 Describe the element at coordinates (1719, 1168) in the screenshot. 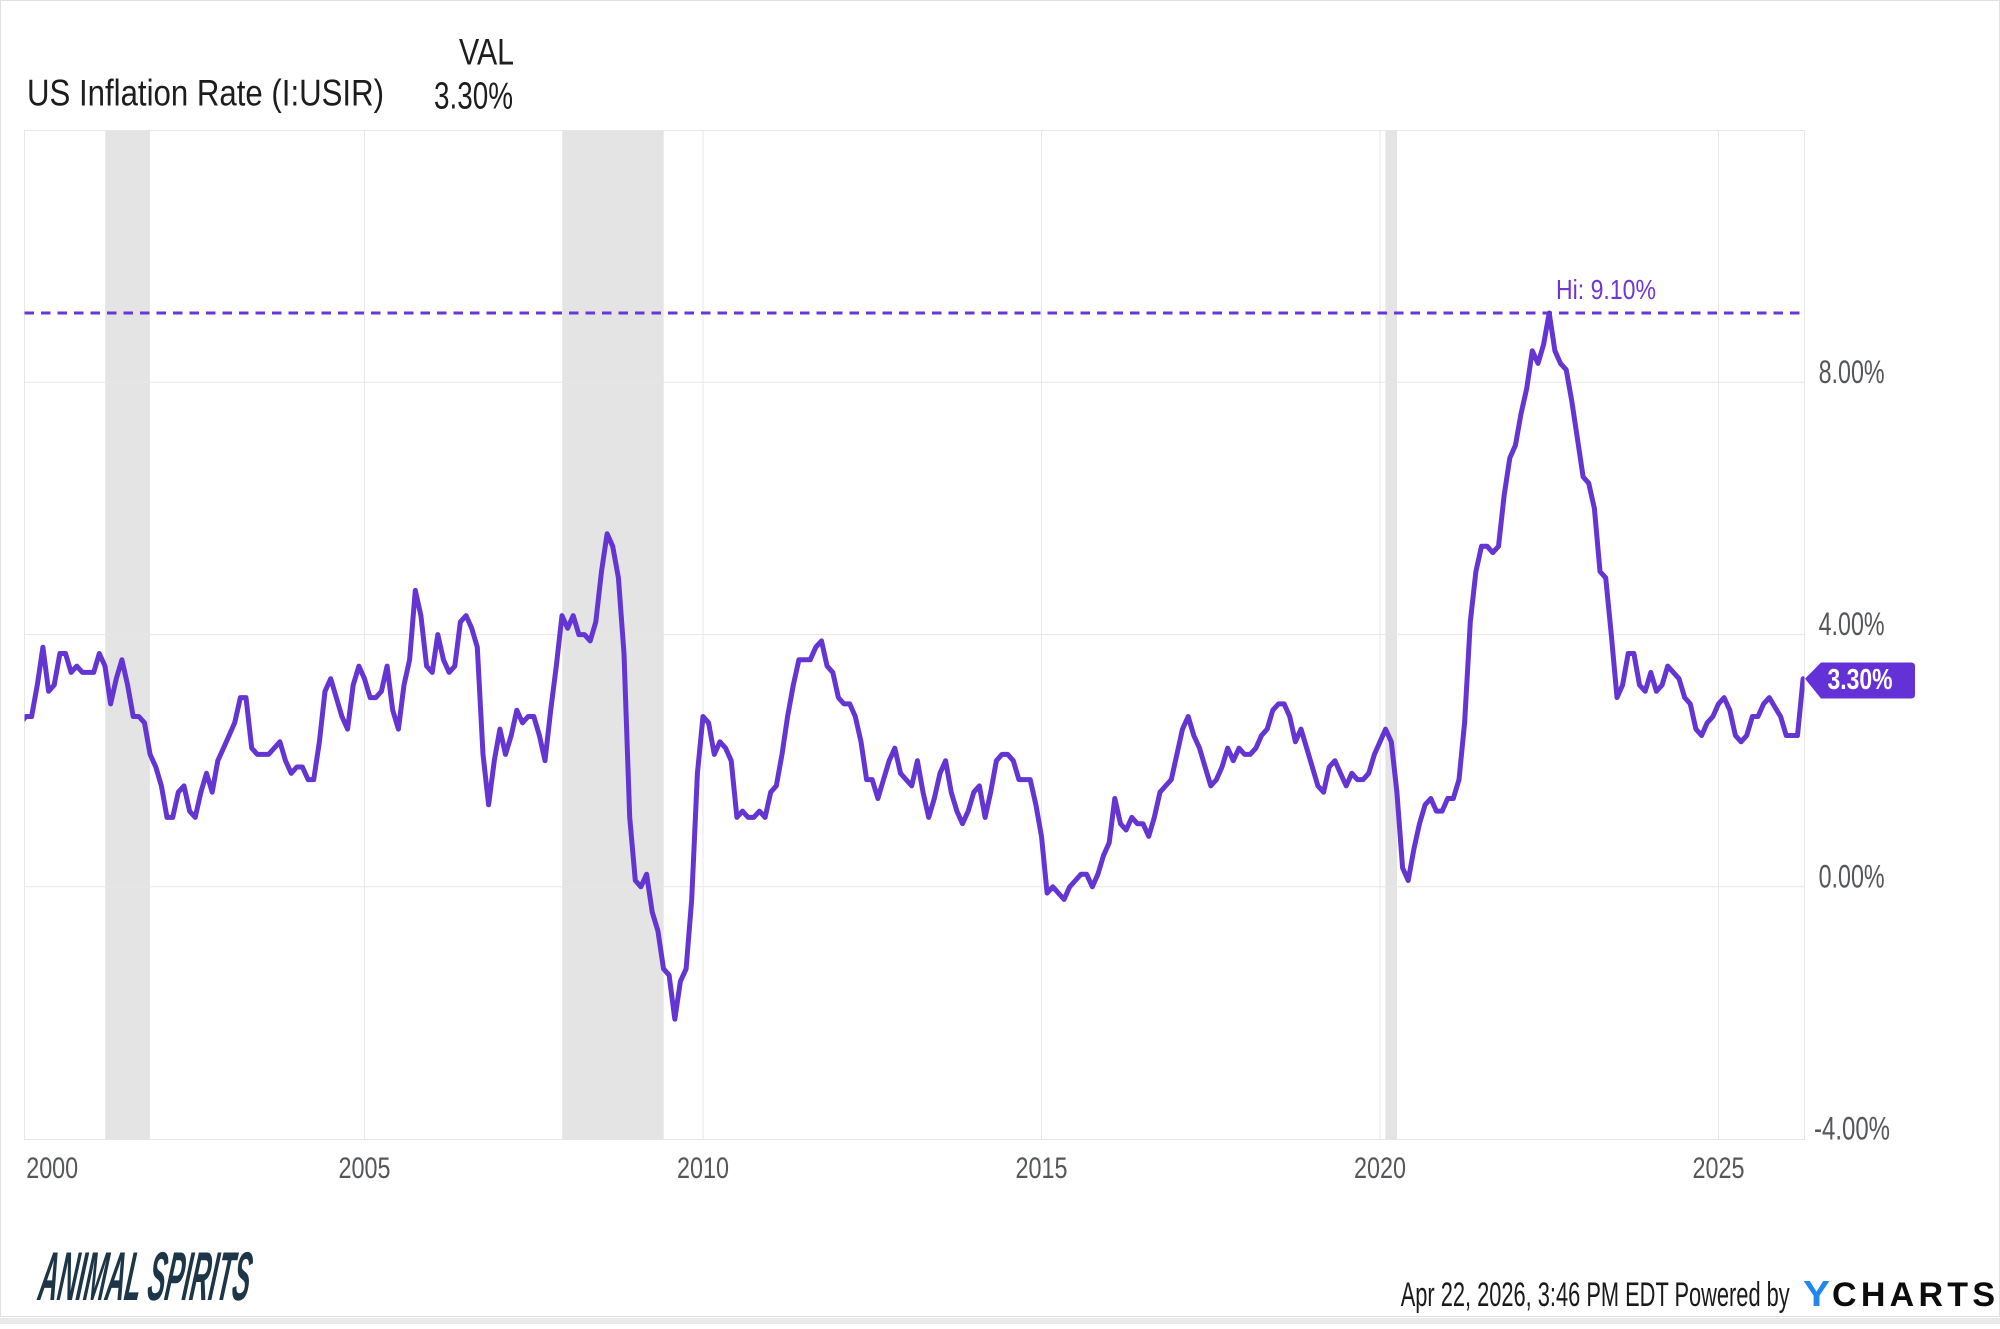

I see `svg-text: 2025` at that location.